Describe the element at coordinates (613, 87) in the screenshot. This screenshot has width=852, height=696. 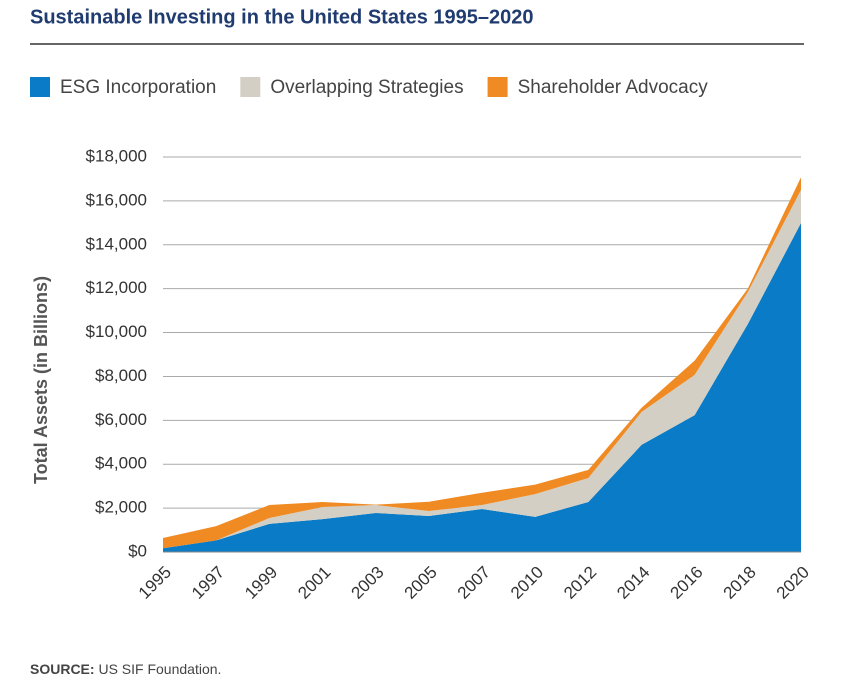
I see `legend-label: Shareholder Advocacy` at that location.